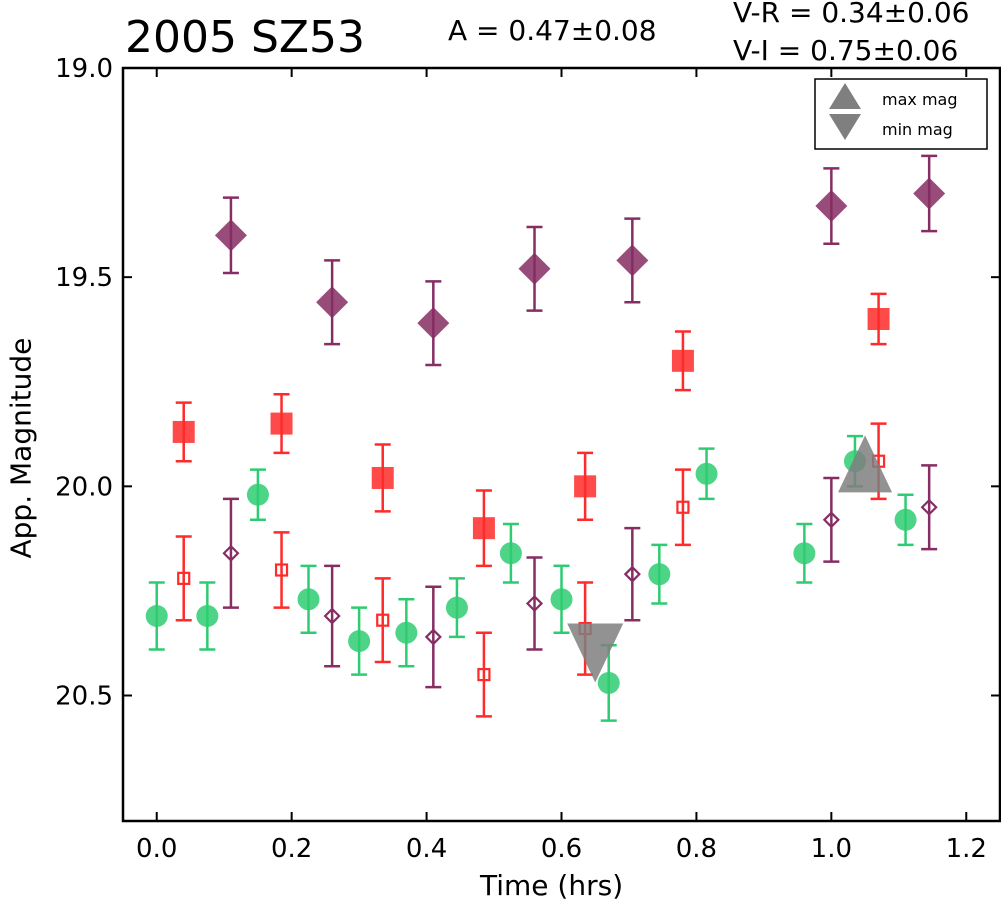 This screenshot has height=904, width=1001. I want to click on y-tick-label: 20.5, so click(84, 697).